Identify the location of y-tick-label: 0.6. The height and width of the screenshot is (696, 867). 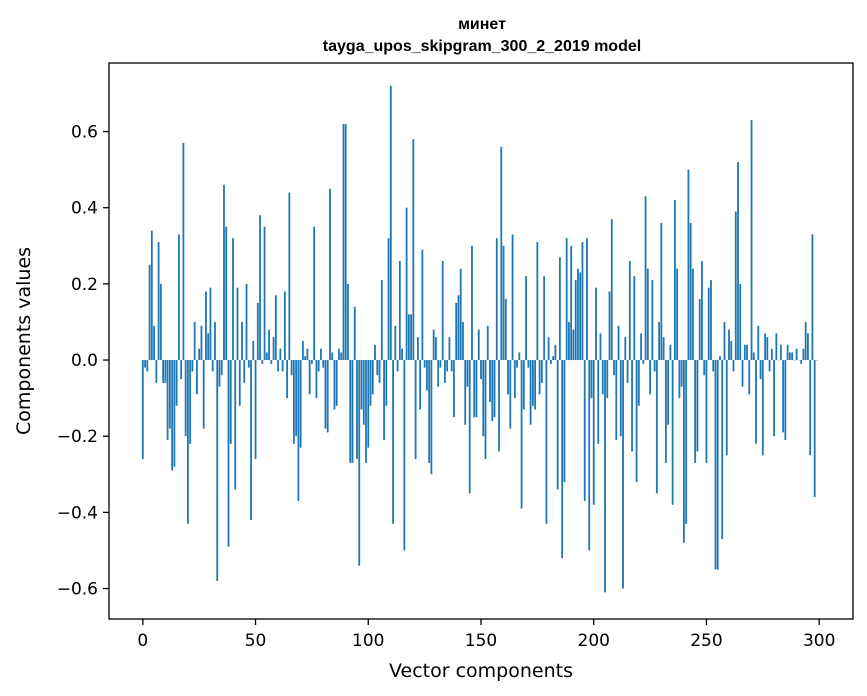
(84, 133).